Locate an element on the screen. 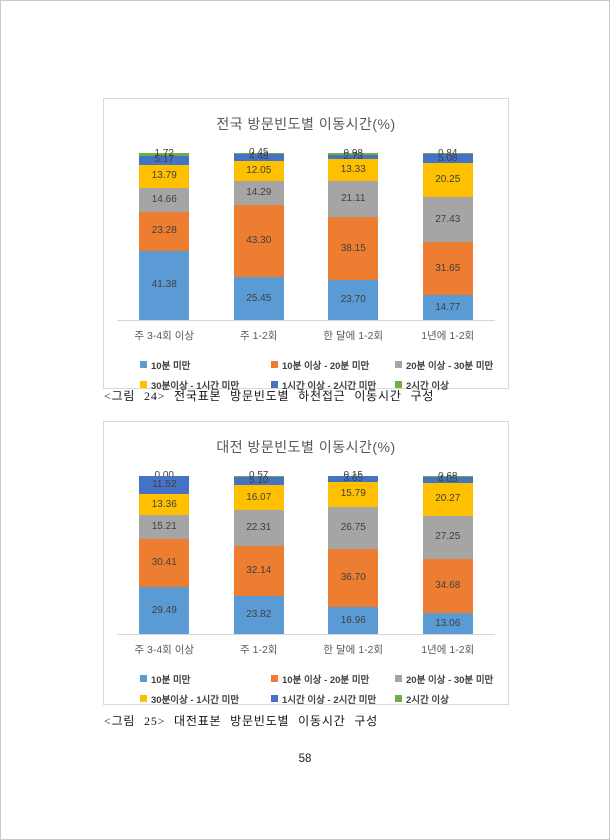 The height and width of the screenshot is (840, 610). bar-value-label: 41.38 is located at coordinates (164, 285).